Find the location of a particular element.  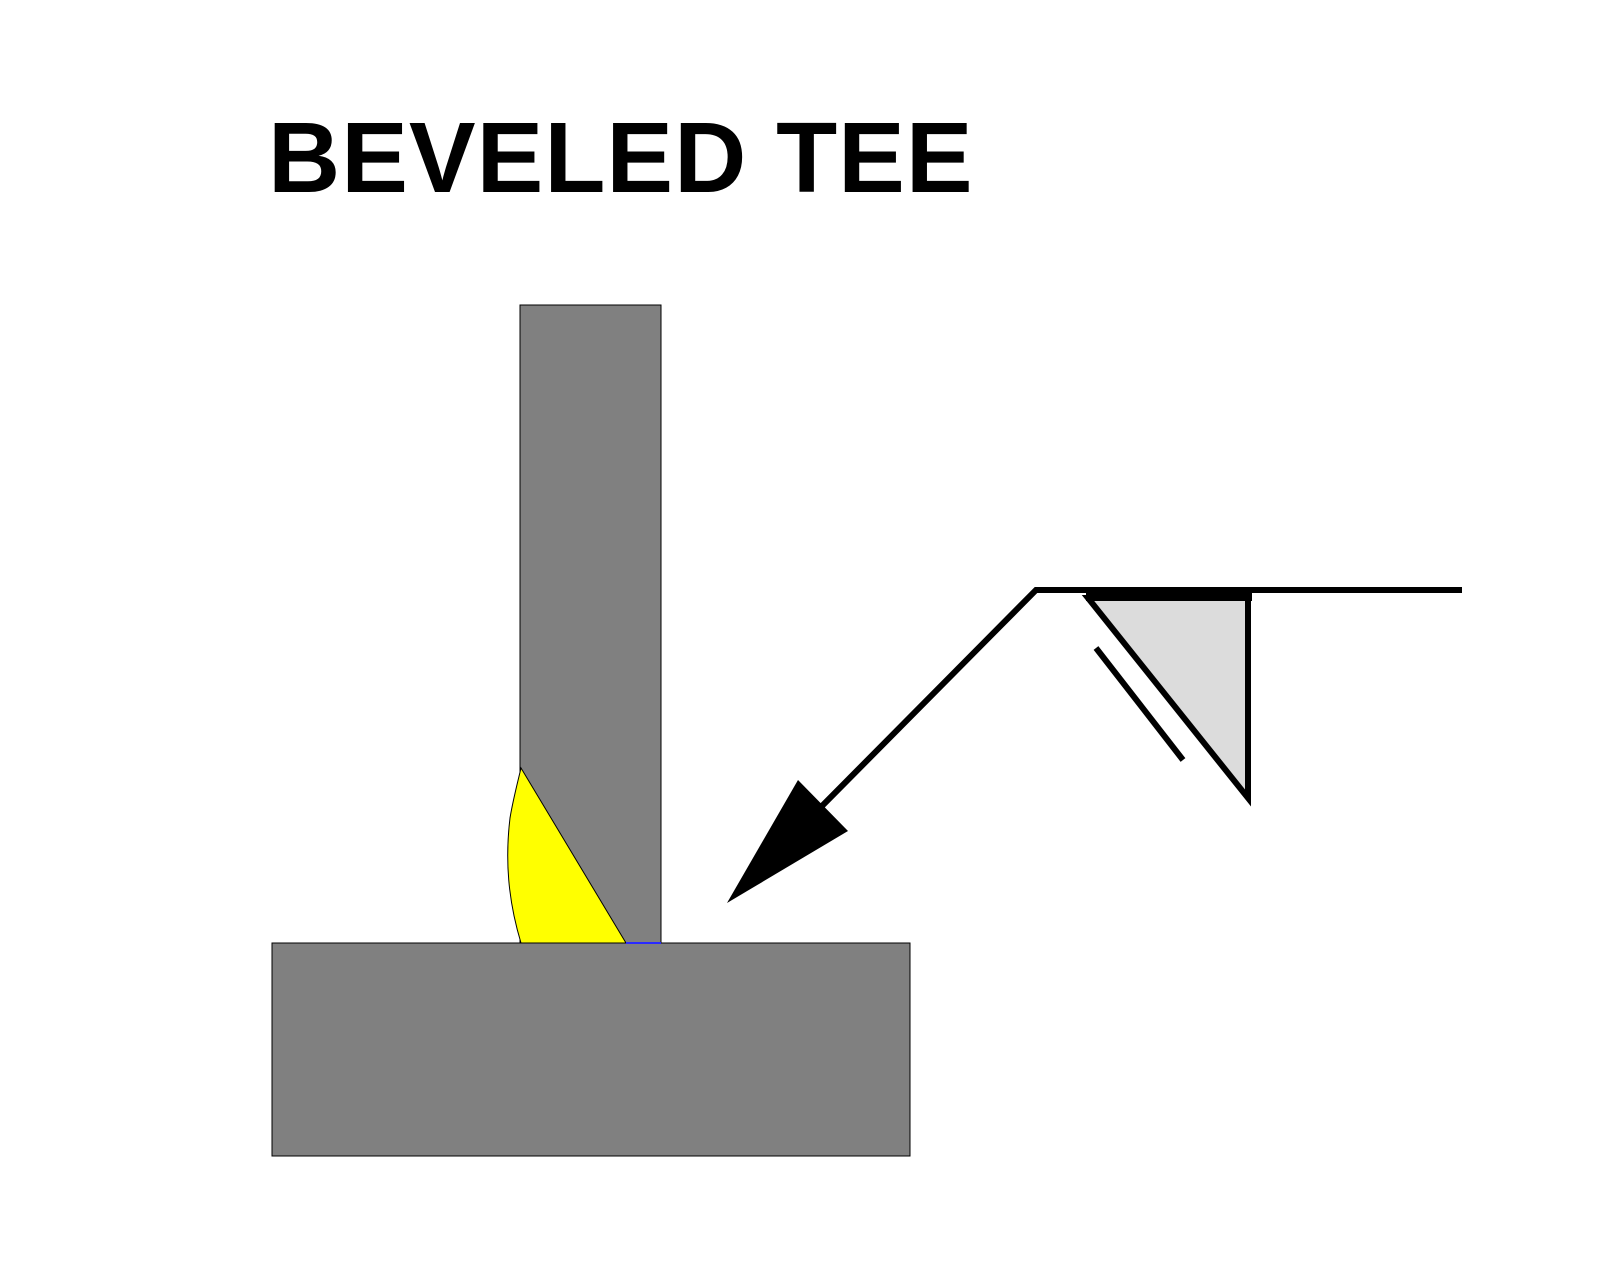

arrowhead-icon is located at coordinates (787, 841).